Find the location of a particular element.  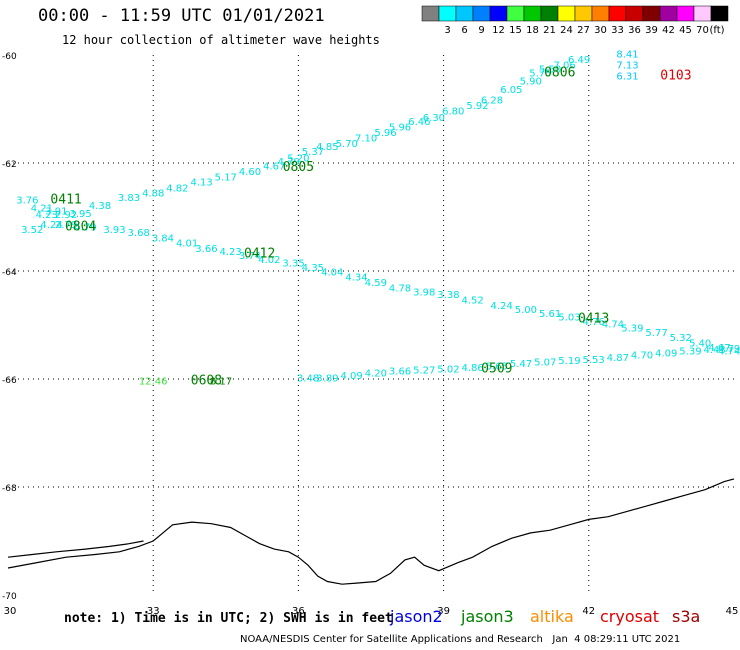

wave-height-label: 5.77 is located at coordinates (656, 333).